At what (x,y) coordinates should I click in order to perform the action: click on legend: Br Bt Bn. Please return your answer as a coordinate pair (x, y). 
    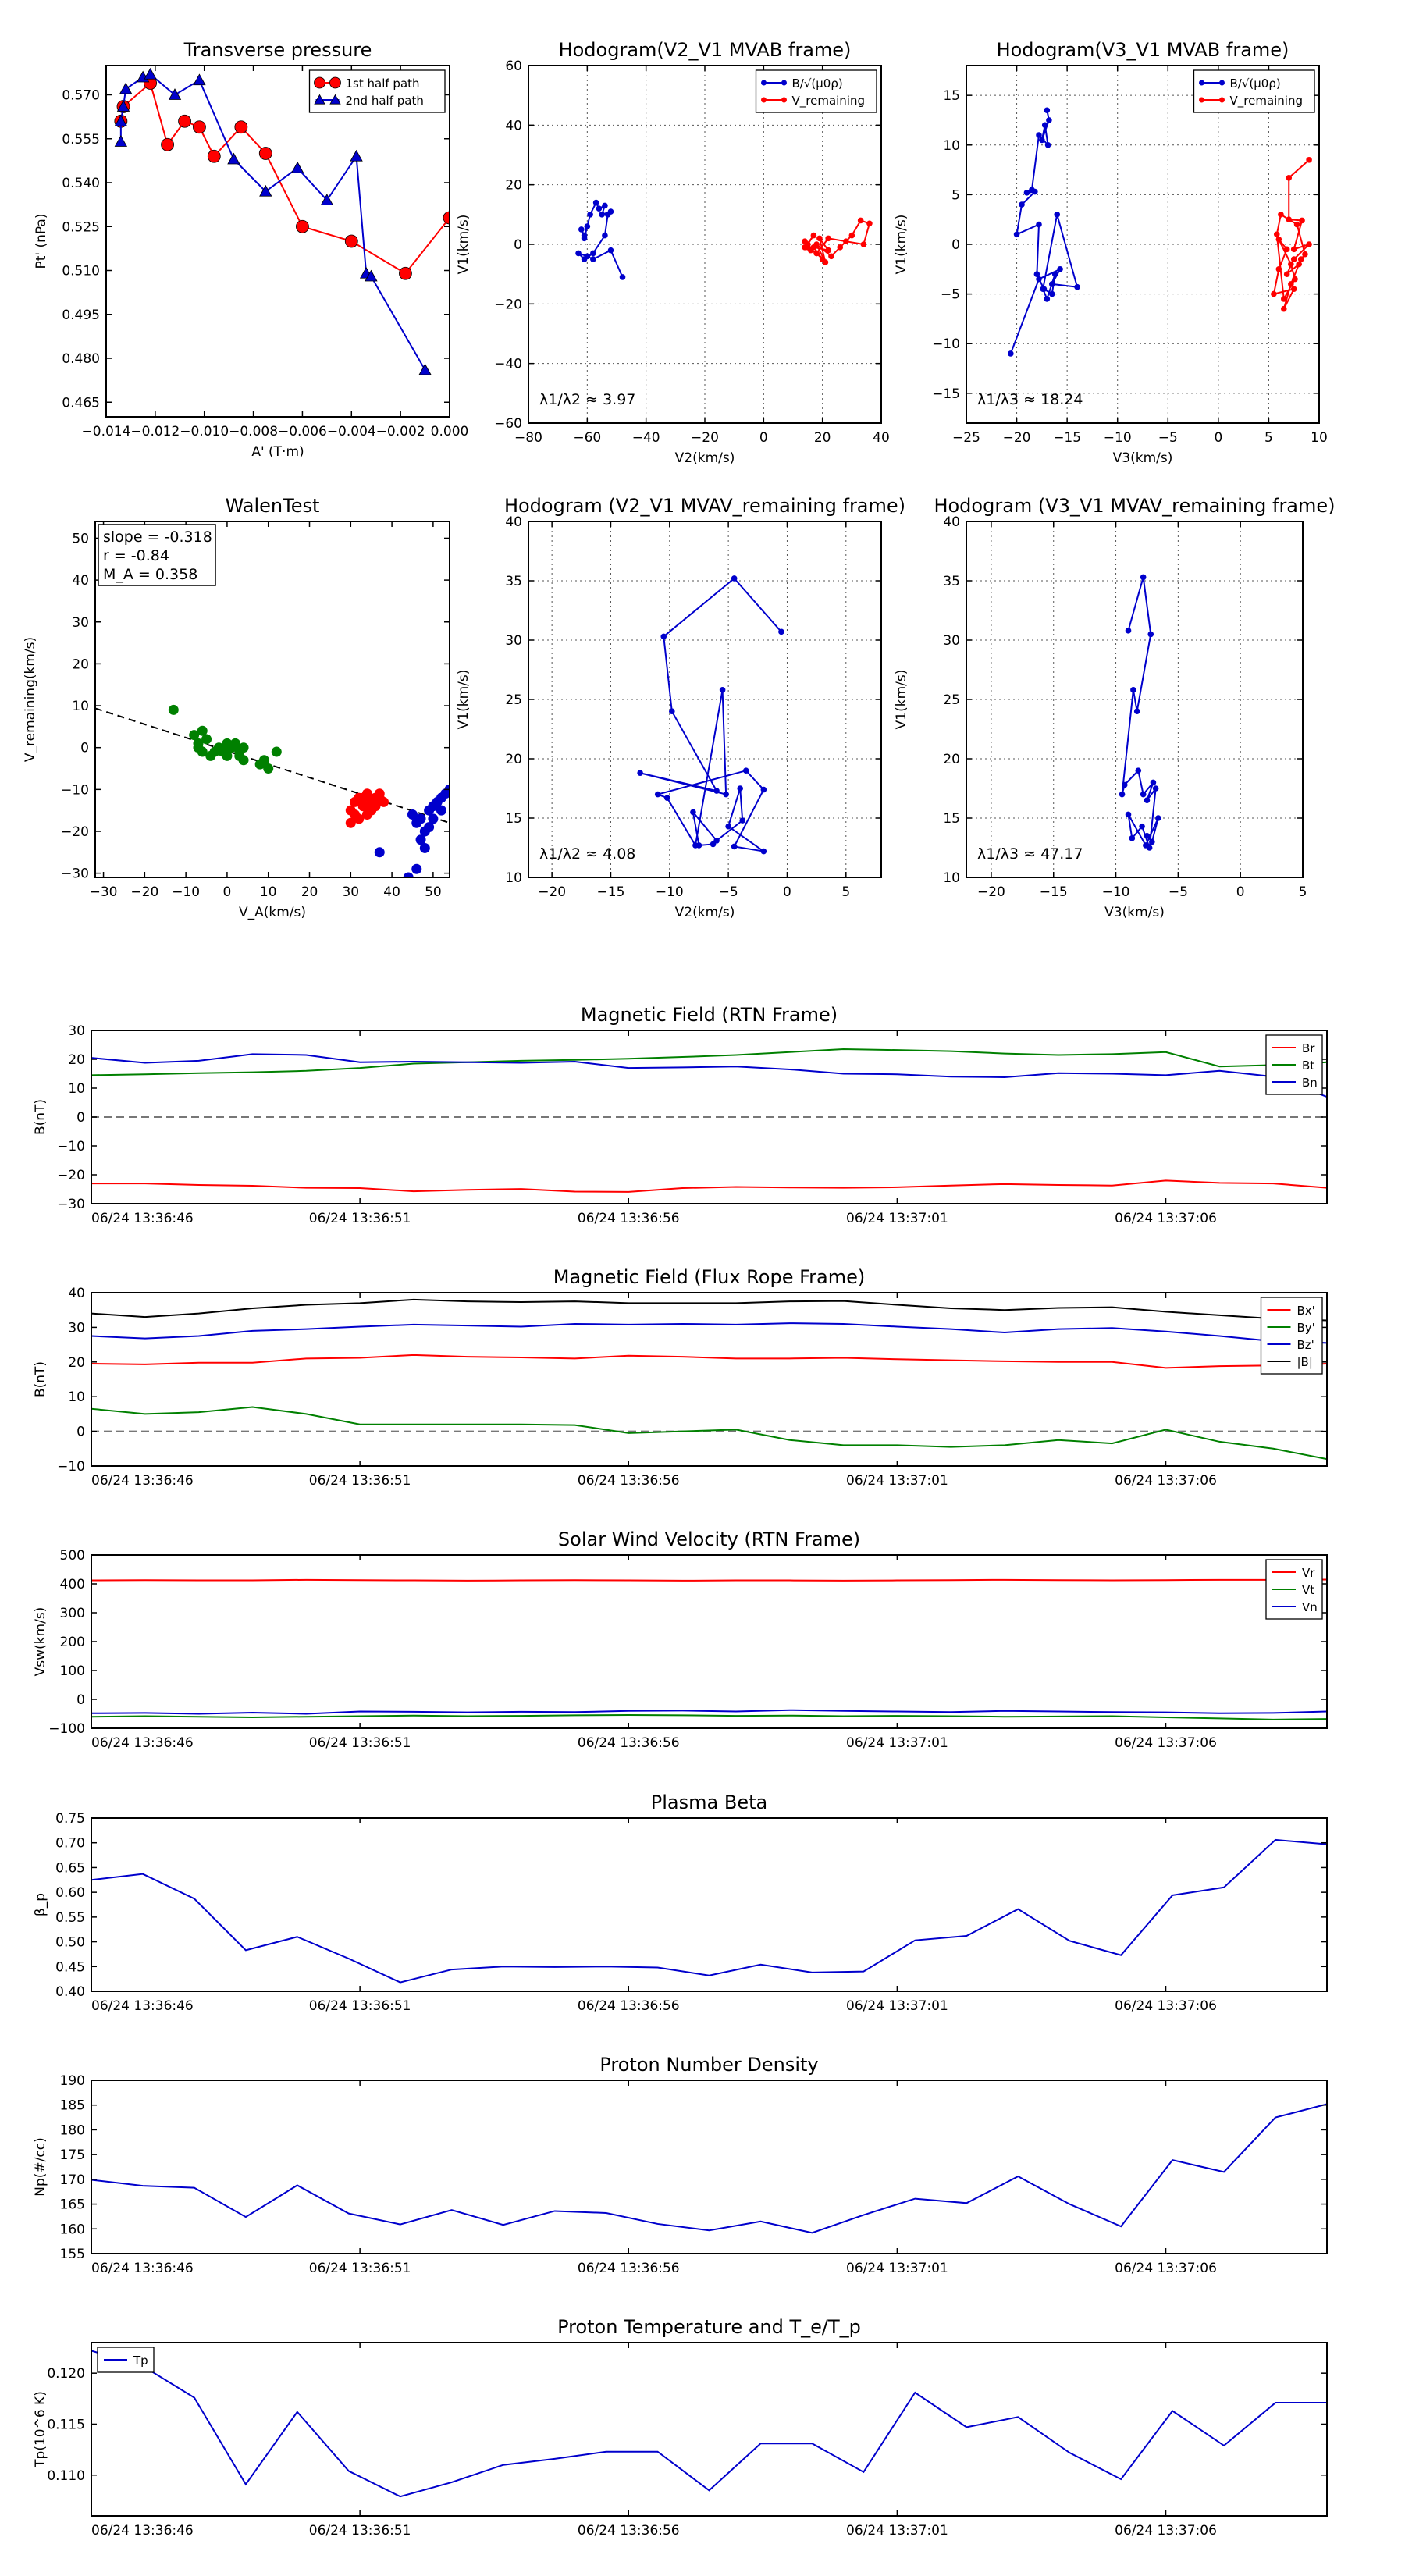
    Looking at the image, I should click on (1294, 1064).